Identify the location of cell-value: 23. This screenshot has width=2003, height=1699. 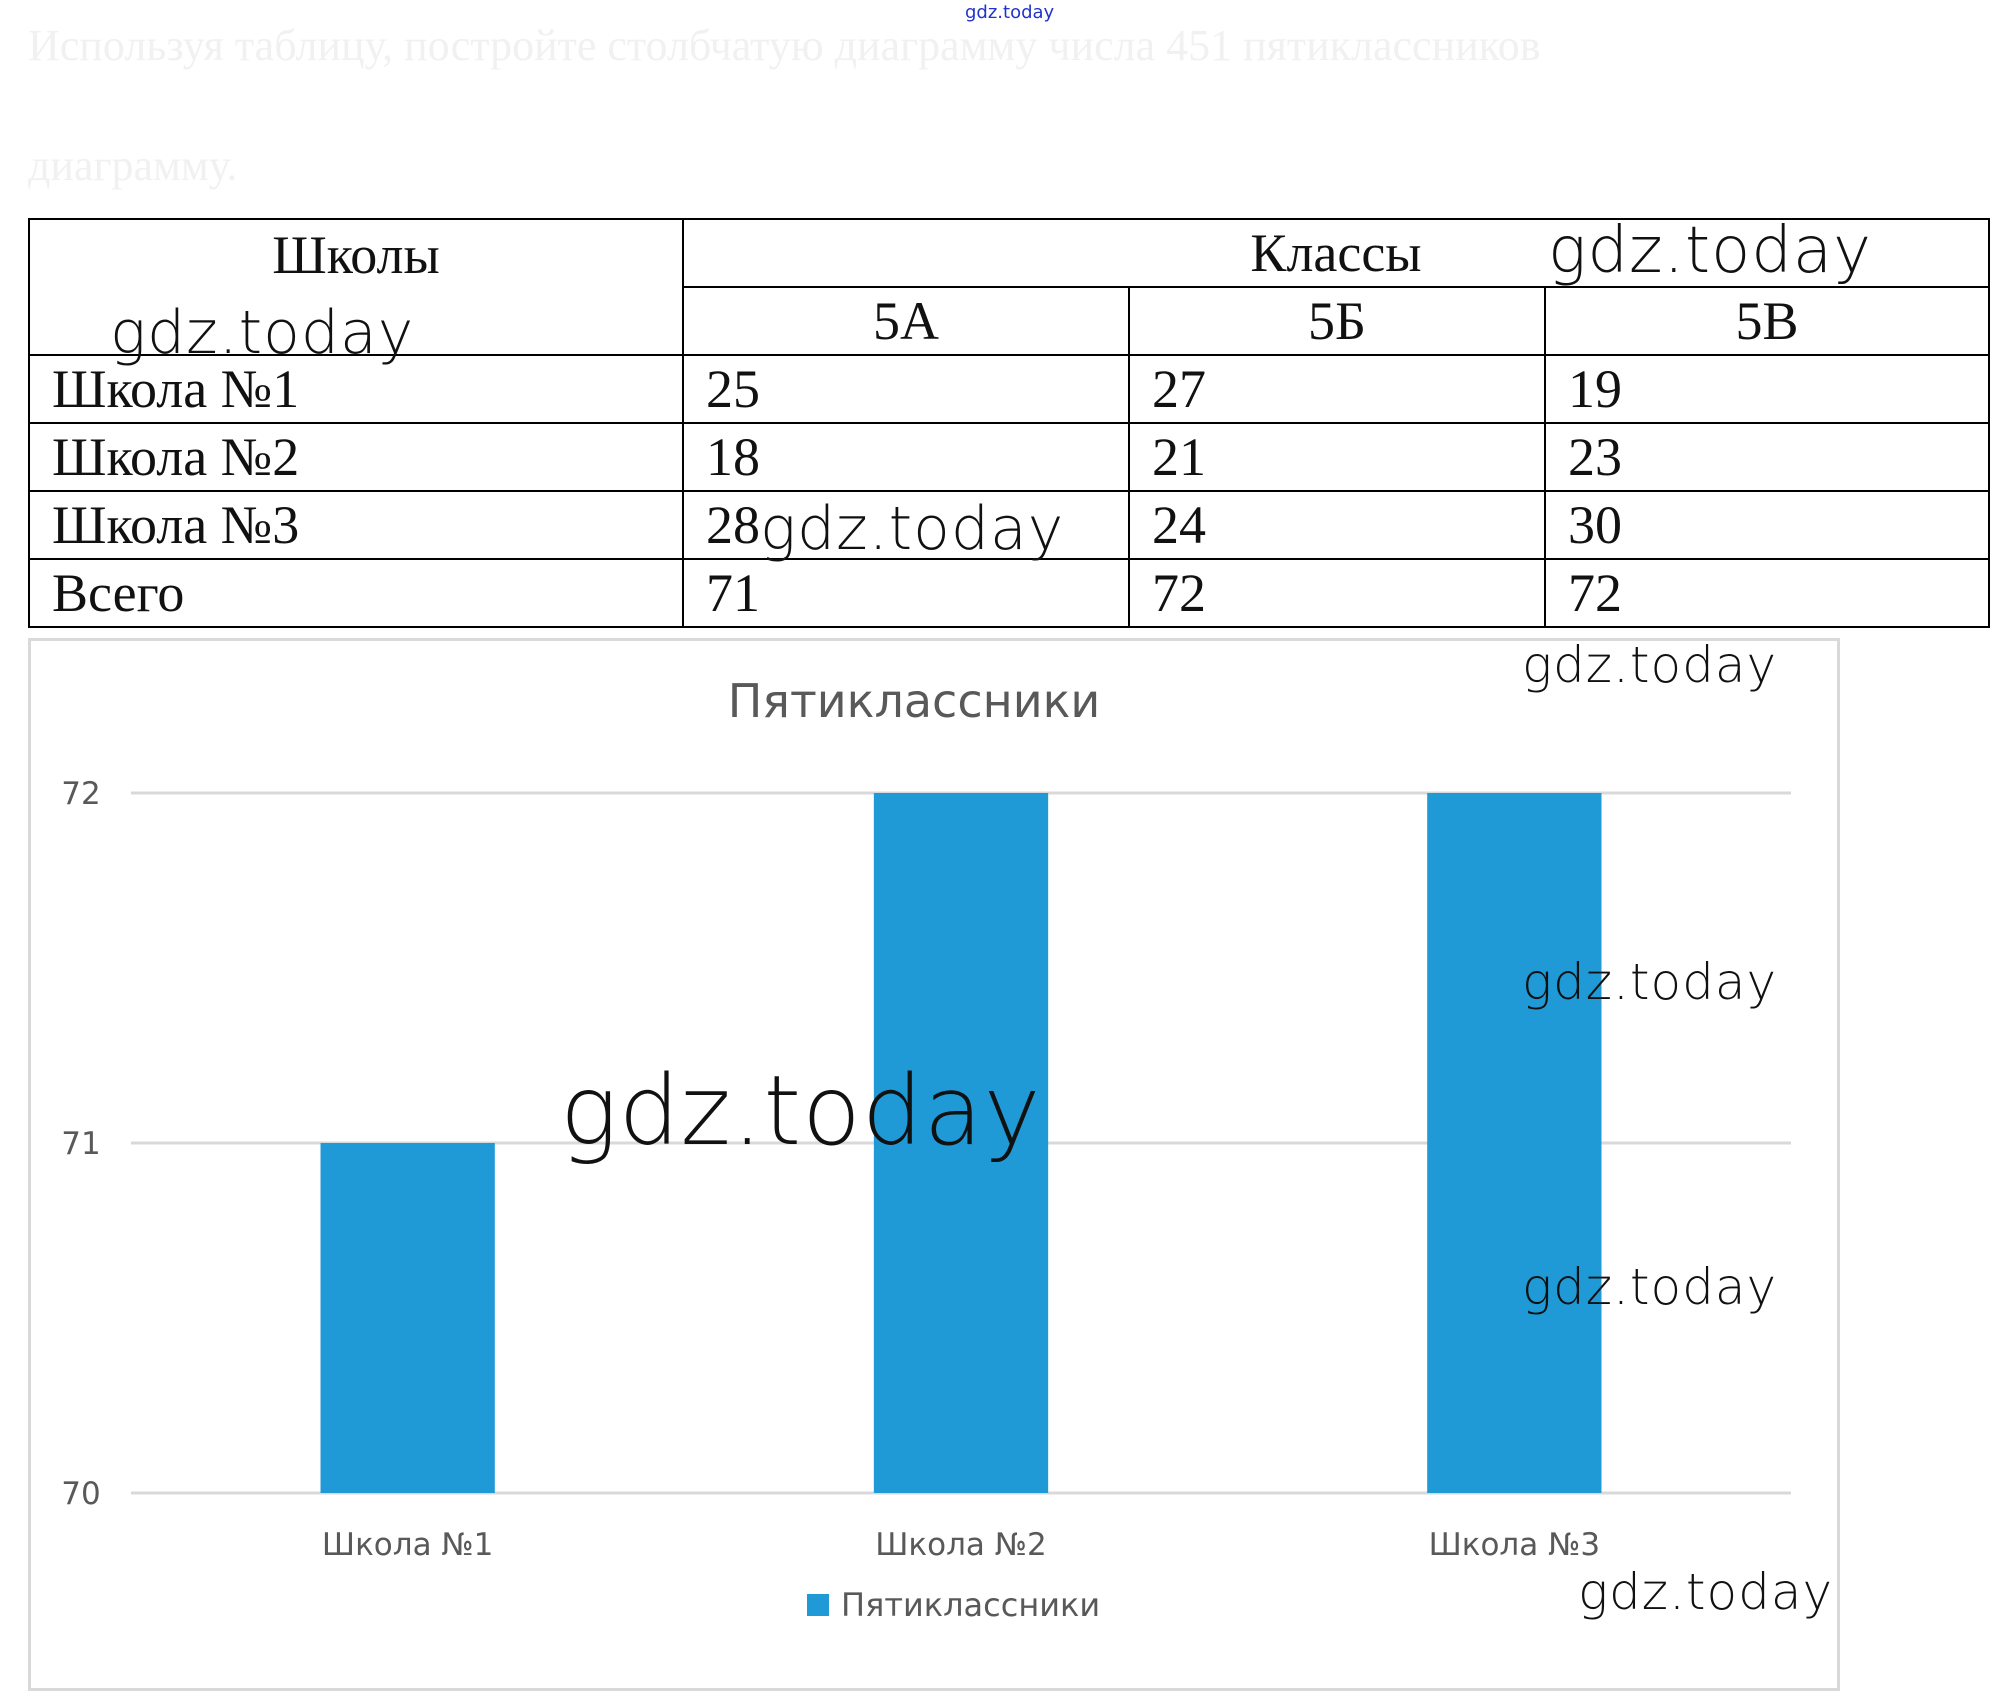
(1767, 457).